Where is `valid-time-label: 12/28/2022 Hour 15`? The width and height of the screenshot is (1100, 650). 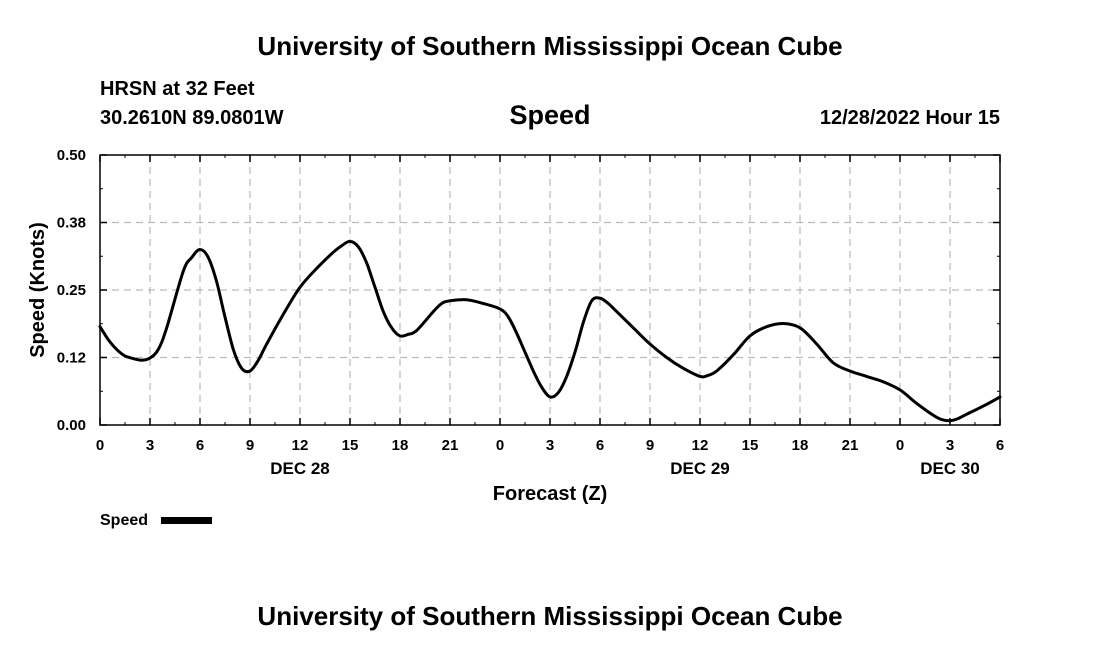 valid-time-label: 12/28/2022 Hour 15 is located at coordinates (910, 118).